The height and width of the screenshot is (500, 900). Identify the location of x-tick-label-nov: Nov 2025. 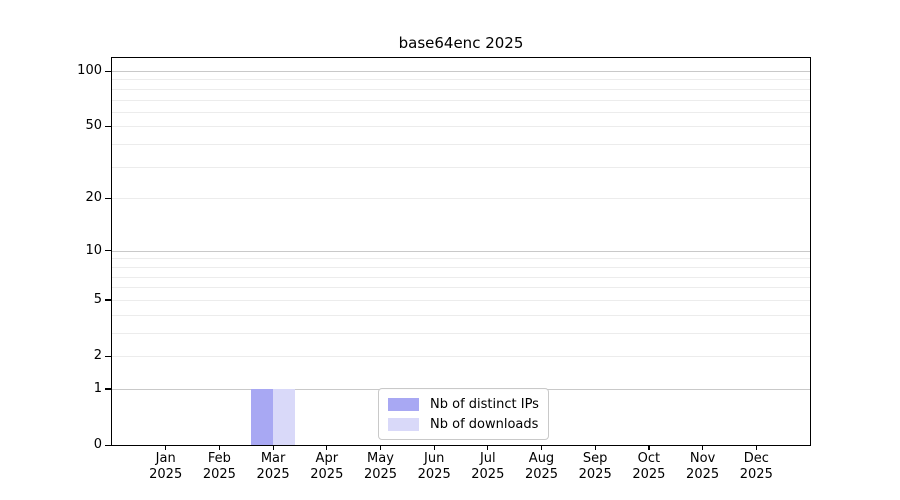
(703, 466).